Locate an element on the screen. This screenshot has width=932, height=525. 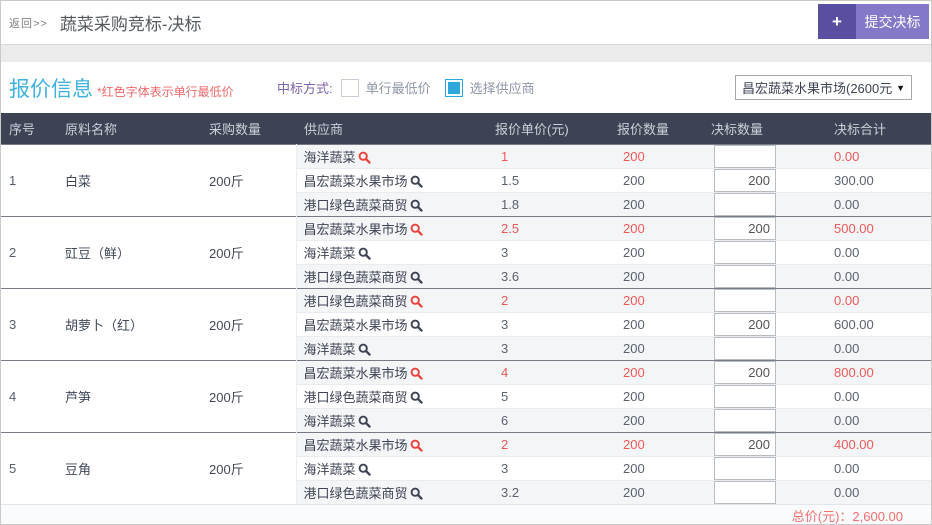
table-row: 1 白菜 200斤 海洋蔬菜 1 200 0.00 is located at coordinates (466, 179).